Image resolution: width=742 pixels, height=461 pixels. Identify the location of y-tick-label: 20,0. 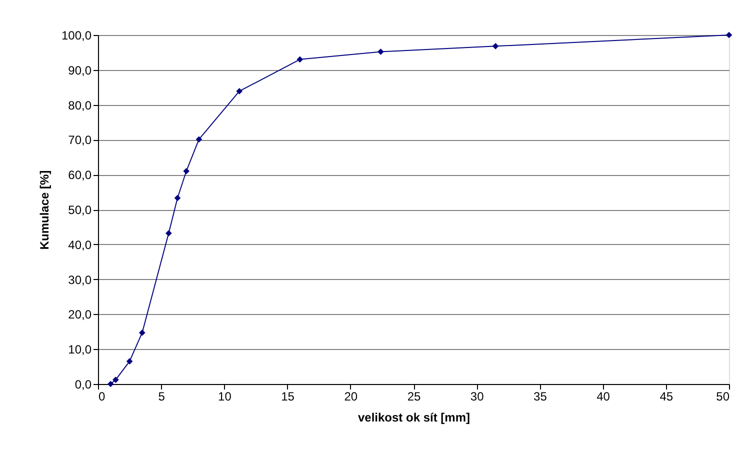
(80, 315).